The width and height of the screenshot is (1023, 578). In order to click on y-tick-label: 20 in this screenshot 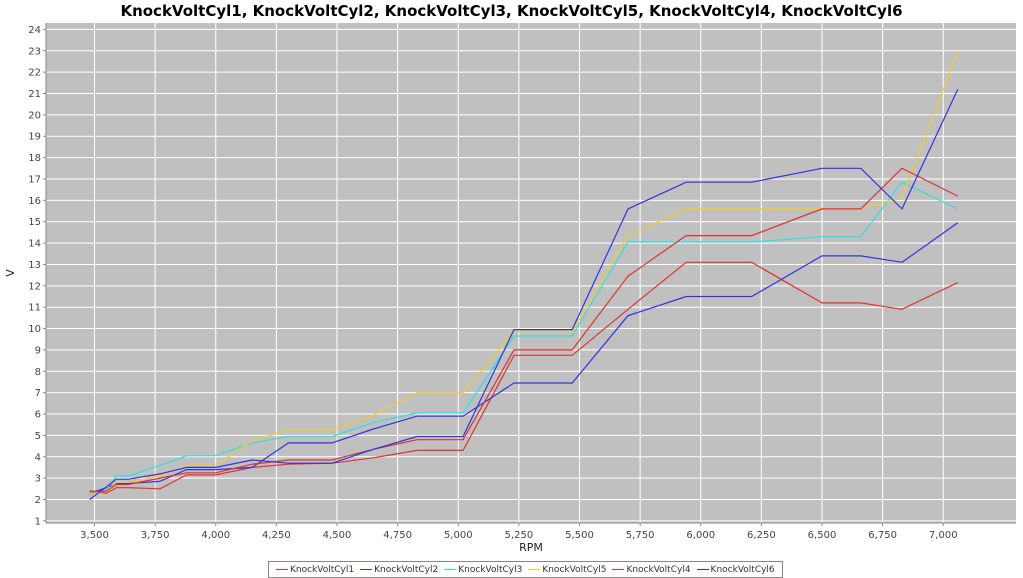, I will do `click(34, 115)`.